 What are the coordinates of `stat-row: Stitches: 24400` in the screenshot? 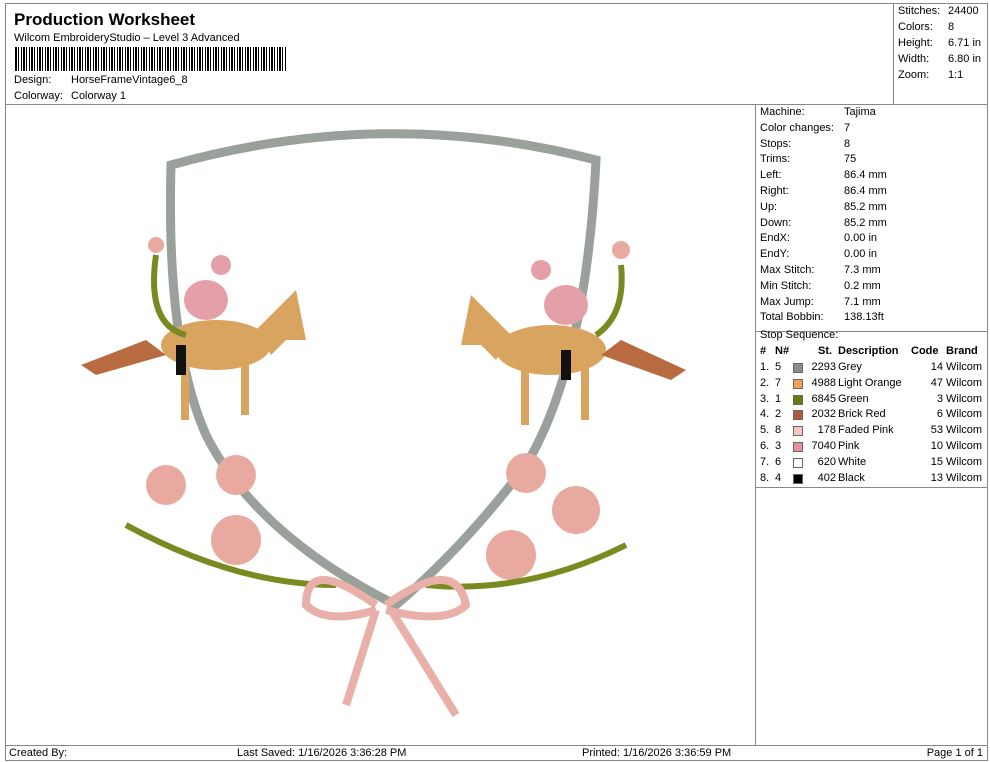 It's located at (938, 11).